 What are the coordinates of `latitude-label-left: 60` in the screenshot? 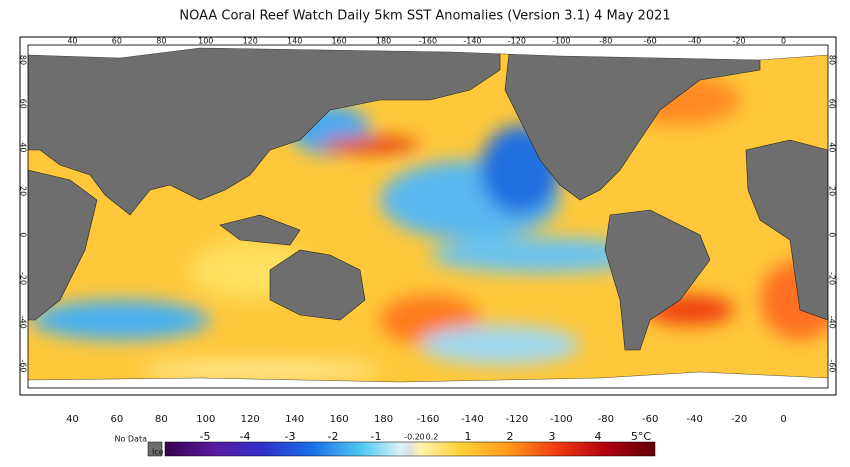 It's located at (23, 104).